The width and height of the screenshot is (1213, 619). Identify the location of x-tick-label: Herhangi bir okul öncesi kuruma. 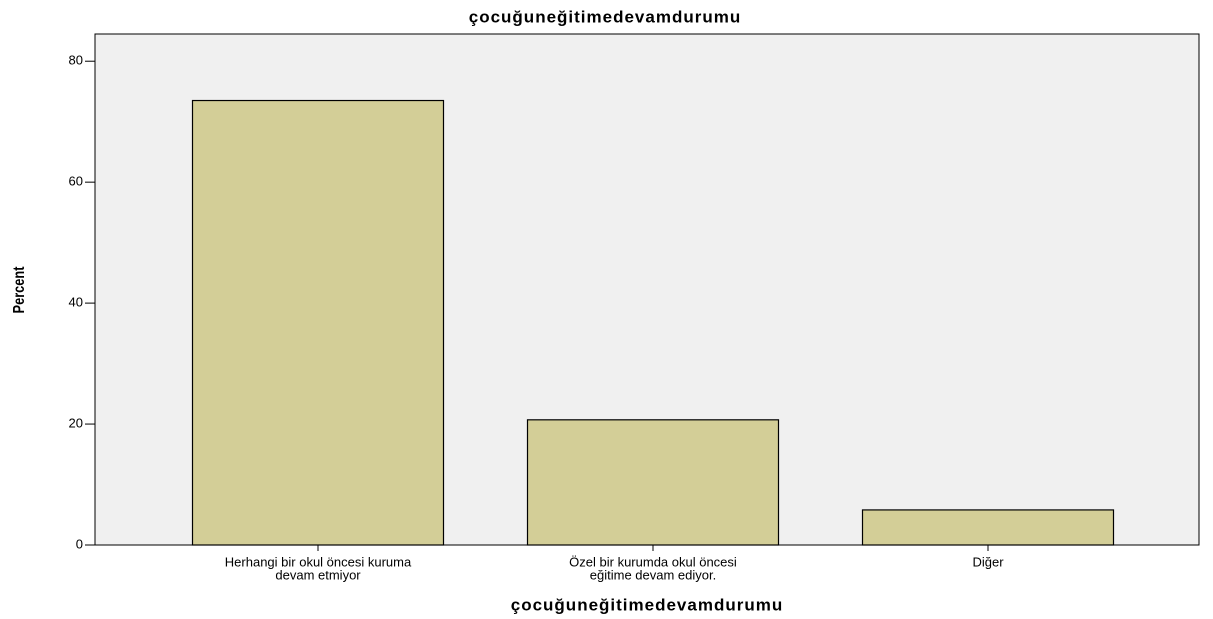
(318, 561).